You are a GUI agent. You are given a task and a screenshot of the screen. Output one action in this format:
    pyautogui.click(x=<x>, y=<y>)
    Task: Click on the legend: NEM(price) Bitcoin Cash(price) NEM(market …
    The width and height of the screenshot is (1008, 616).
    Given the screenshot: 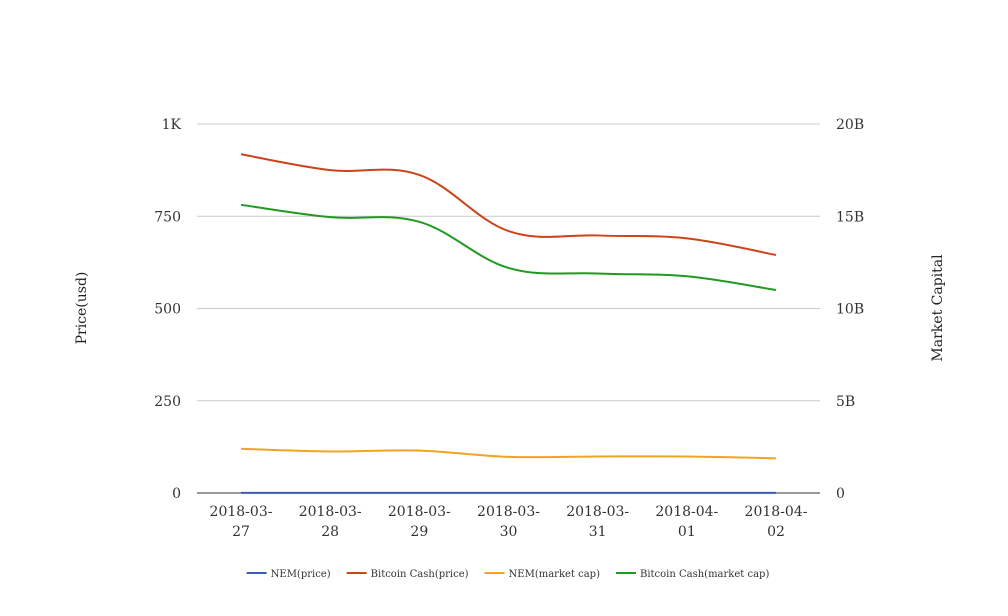 What is the action you would take?
    pyautogui.click(x=507, y=574)
    